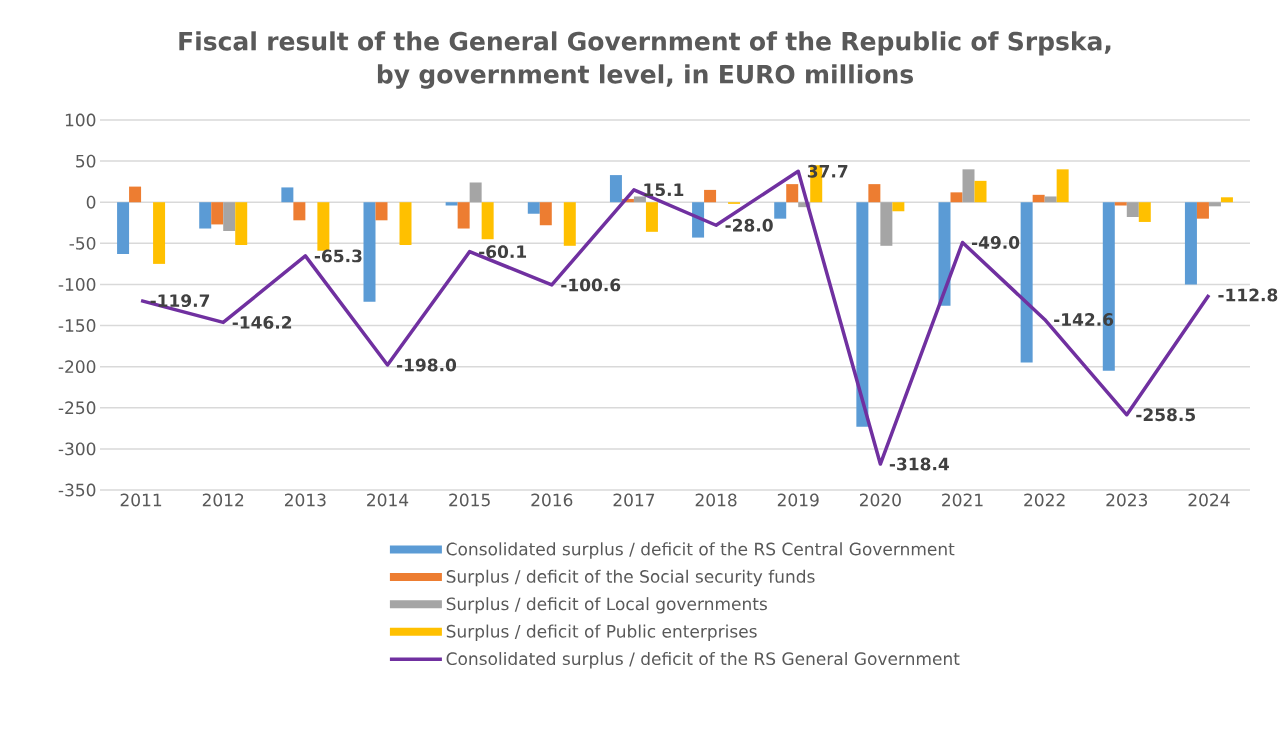 Image resolution: width=1283 pixels, height=732 pixels. I want to click on x-tick-label: 2024, so click(1209, 500).